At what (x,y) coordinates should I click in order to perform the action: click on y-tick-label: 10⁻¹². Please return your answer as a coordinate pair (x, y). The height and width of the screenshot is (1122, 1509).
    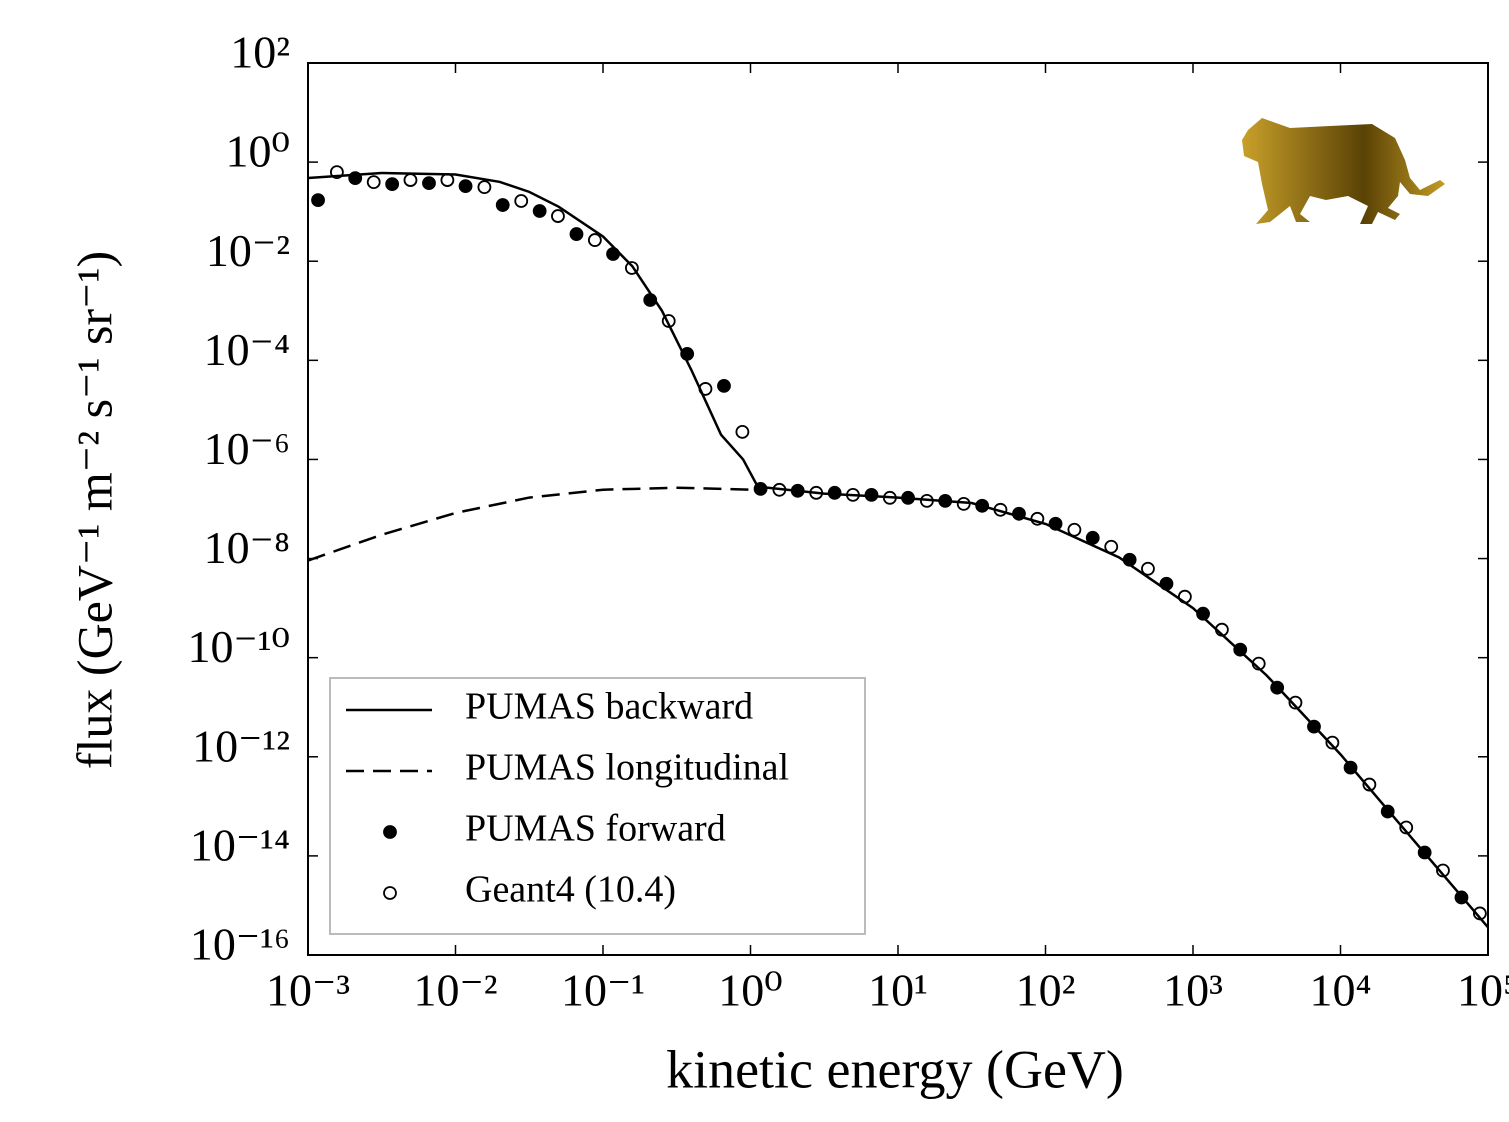
    Looking at the image, I should click on (241, 745).